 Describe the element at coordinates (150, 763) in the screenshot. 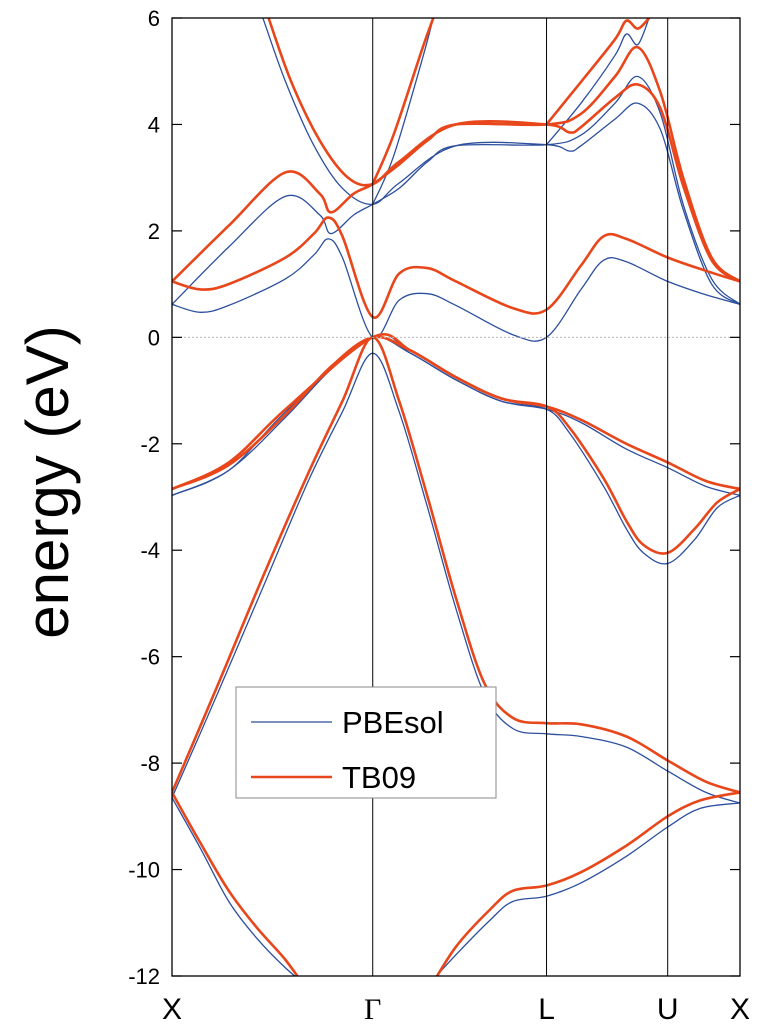

I see `y-tick-label: -8` at that location.